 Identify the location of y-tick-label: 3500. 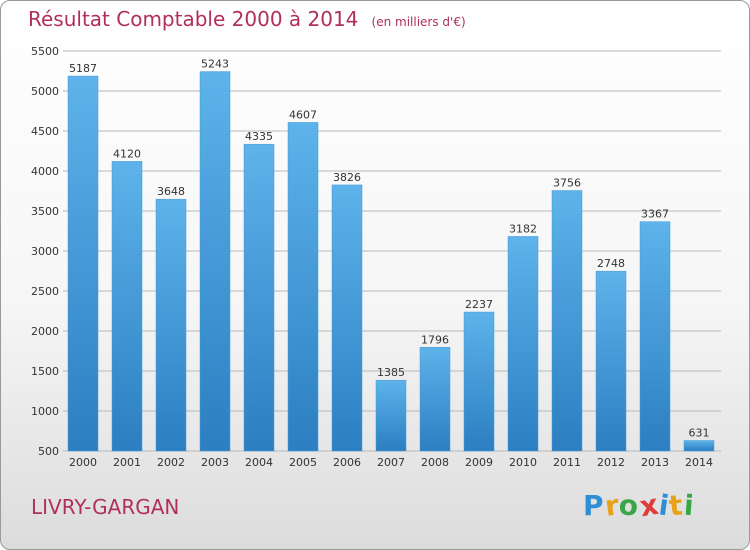
(45, 211).